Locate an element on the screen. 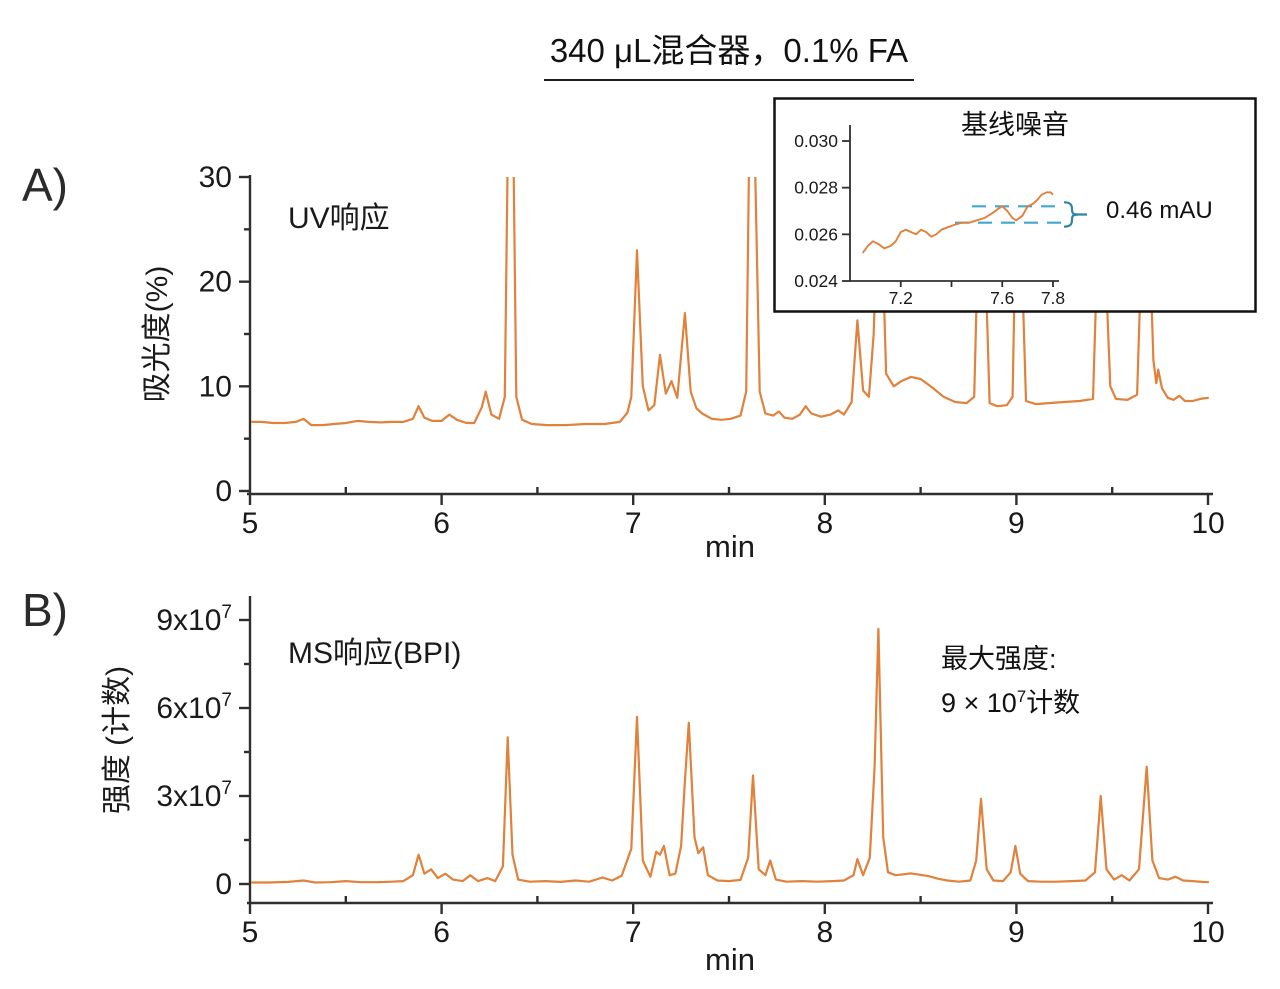 The image size is (1280, 989). inset-title: 基线噪音 is located at coordinates (1015, 125).